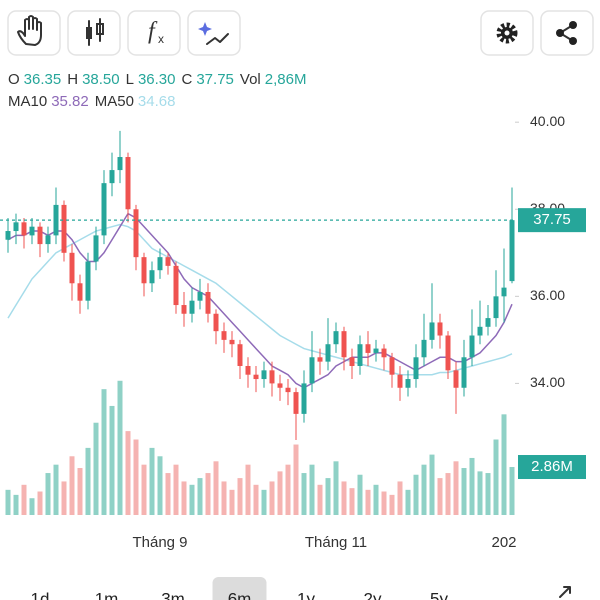  Describe the element at coordinates (214, 33) in the screenshot. I see `ai-button` at that location.